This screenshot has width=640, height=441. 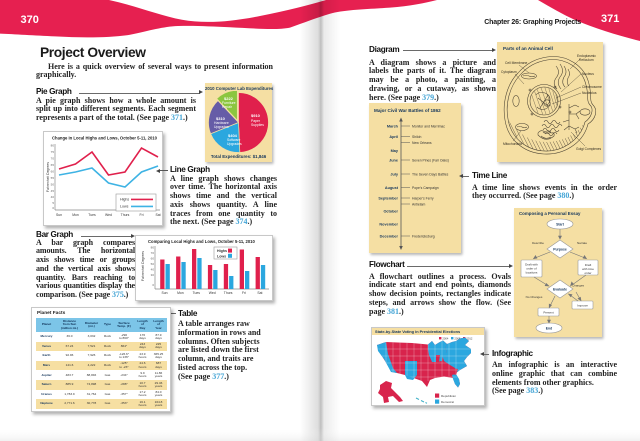 What do you see at coordinates (430, 160) in the screenshot?
I see `svg-text: Seven Pines (Fair Oaks)` at bounding box center [430, 160].